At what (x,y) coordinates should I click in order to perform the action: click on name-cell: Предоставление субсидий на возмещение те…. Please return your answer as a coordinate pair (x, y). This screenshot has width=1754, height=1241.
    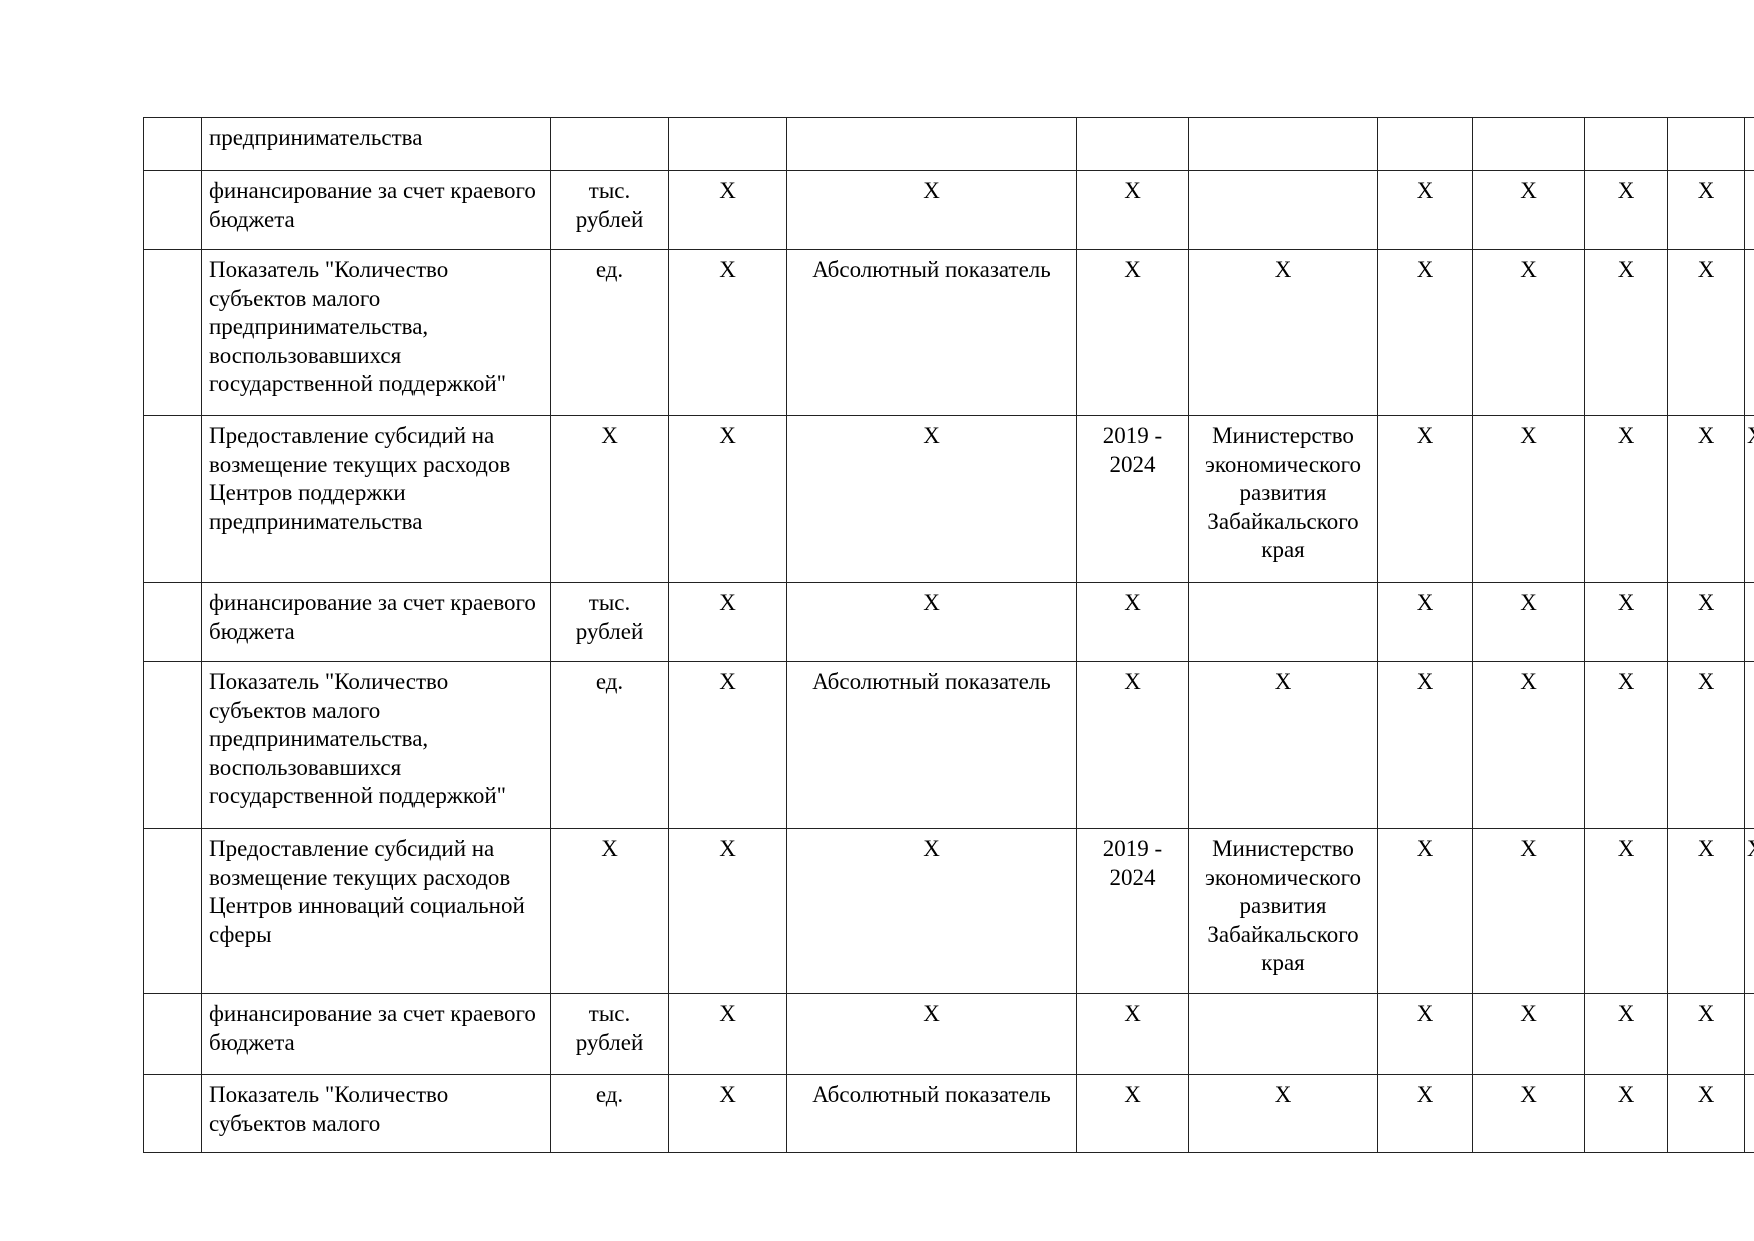
    Looking at the image, I should click on (376, 499).